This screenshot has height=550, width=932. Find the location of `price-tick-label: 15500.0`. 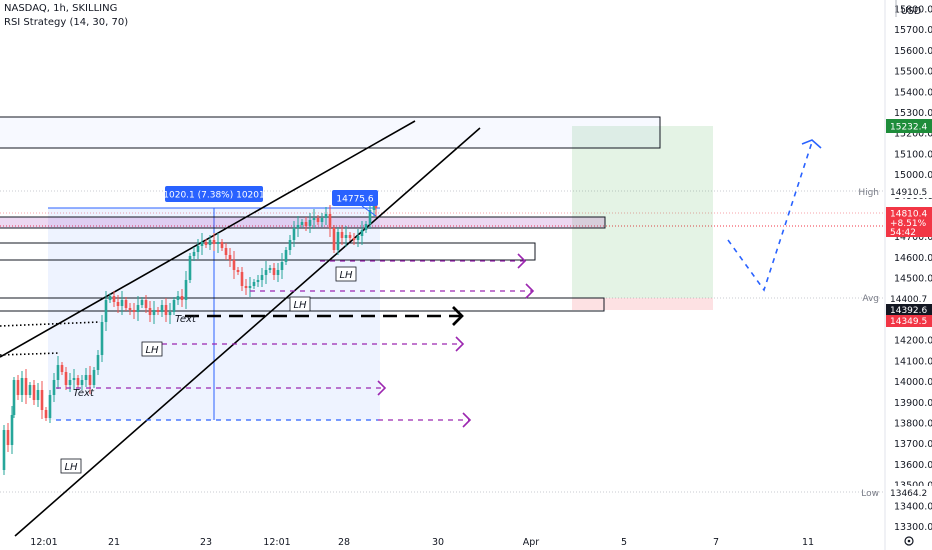

price-tick-label: 15500.0 is located at coordinates (913, 72).